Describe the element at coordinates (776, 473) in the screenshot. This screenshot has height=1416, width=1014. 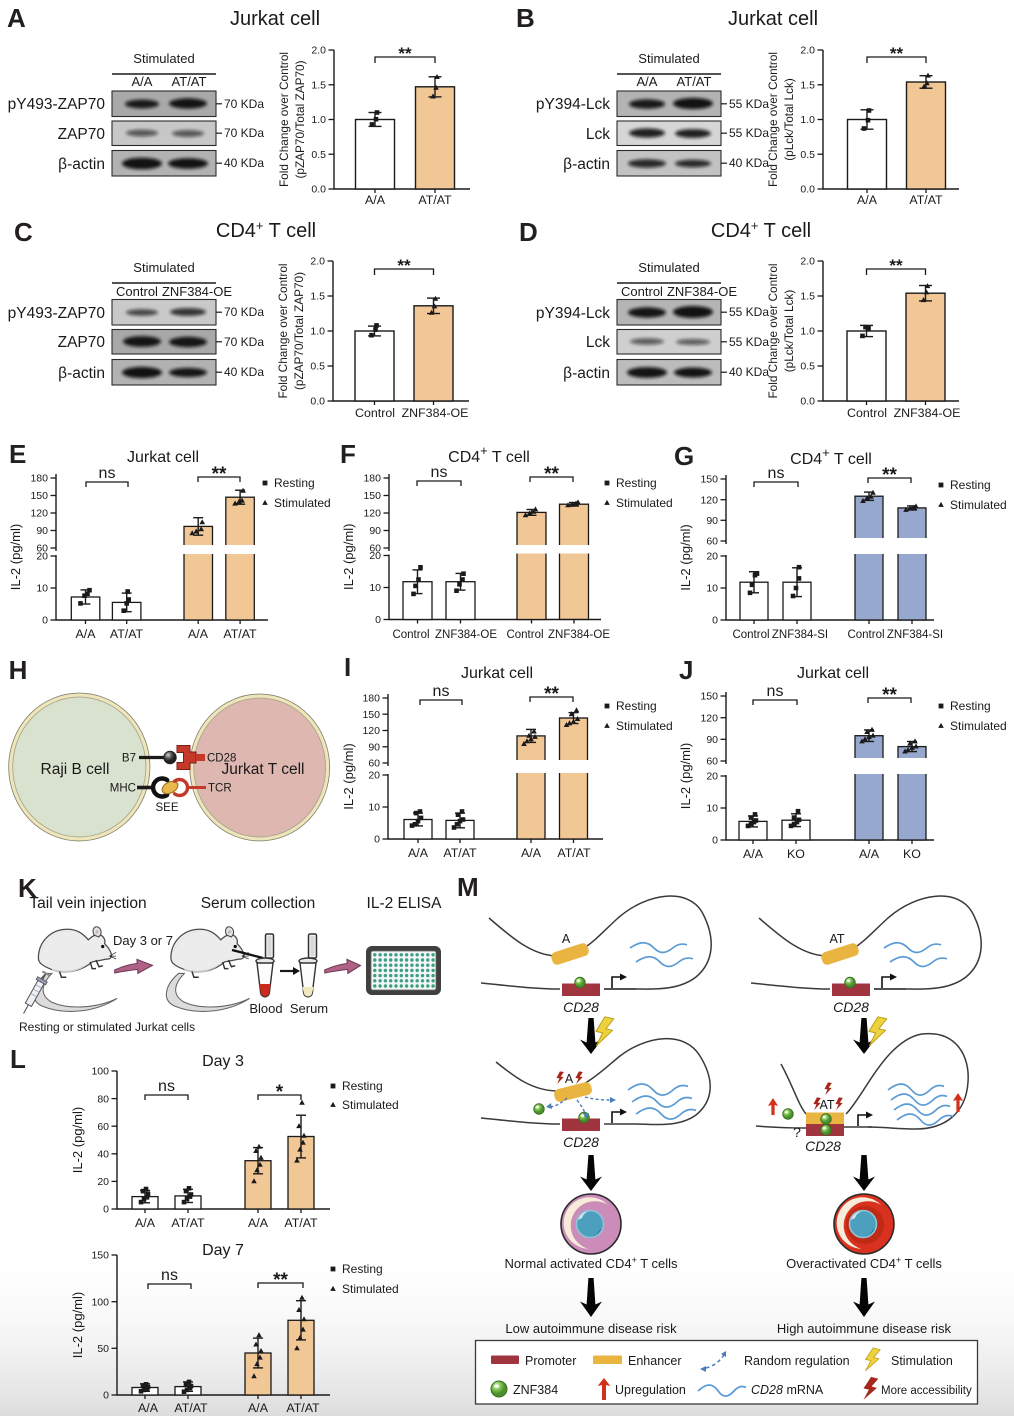
I see `svg-text: ns` at that location.